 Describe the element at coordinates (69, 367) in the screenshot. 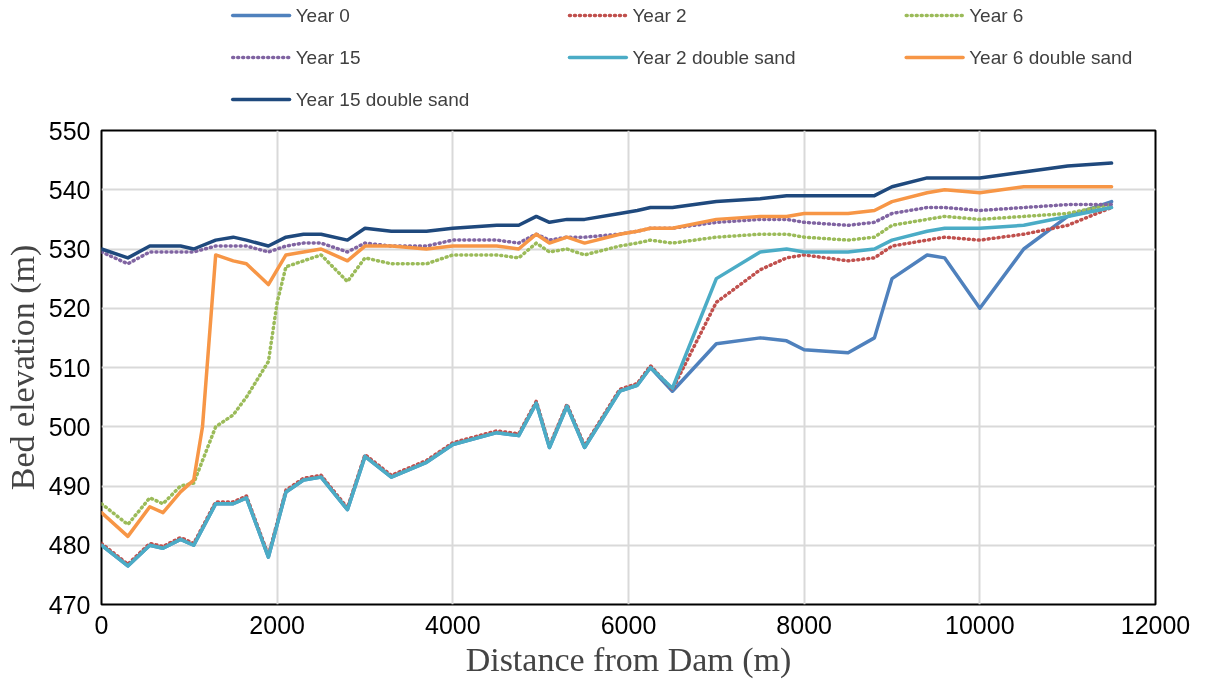

I see `y-tick-label: 510` at that location.